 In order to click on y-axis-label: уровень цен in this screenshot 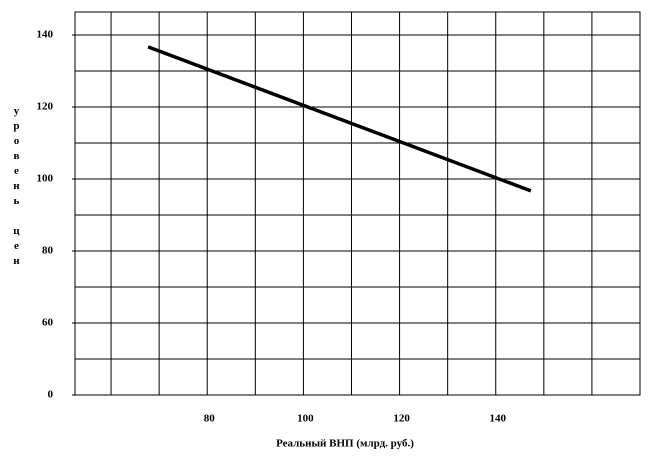, I will do `click(16, 187)`.